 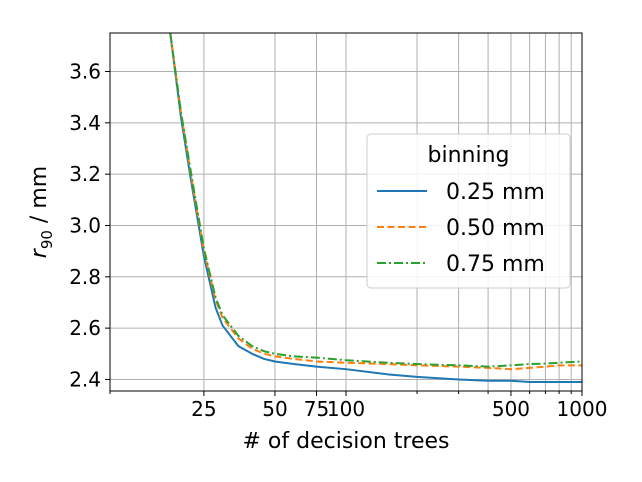 I want to click on legend-label-2: 0.50 mm, so click(x=495, y=228).